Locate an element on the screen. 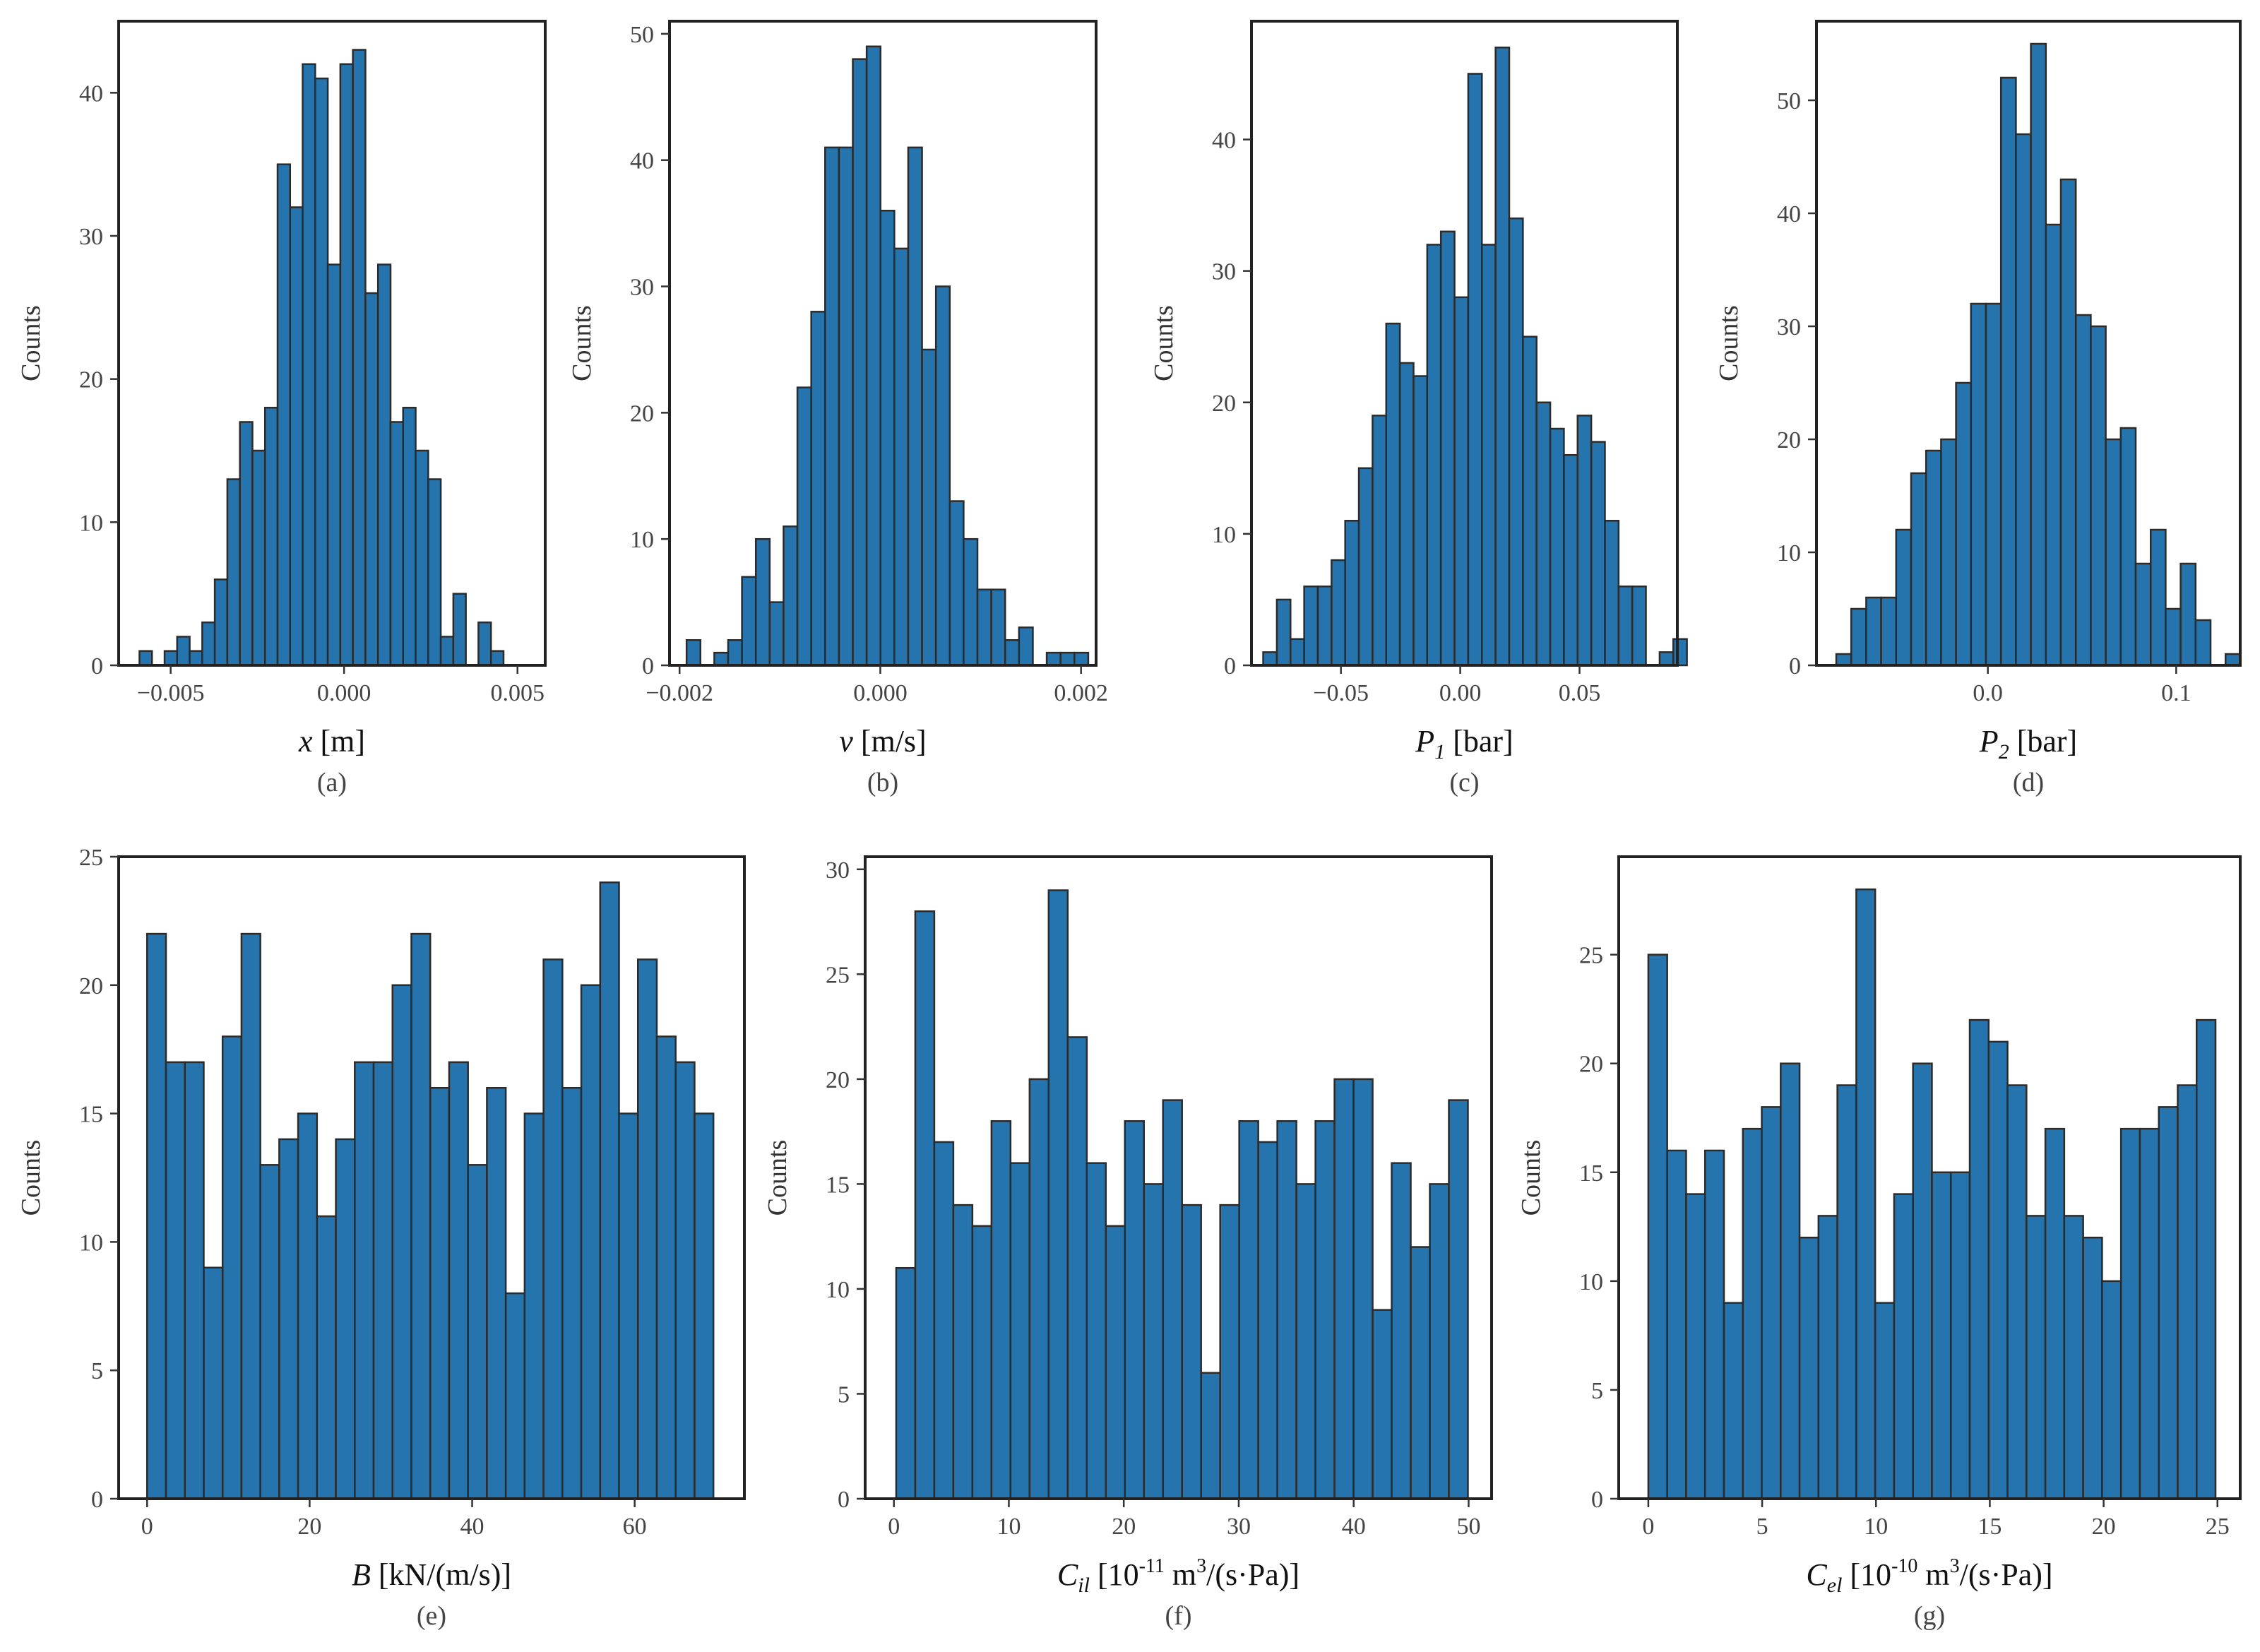 The width and height of the screenshot is (2260, 1652). x-axis-label: P2 [bar] is located at coordinates (2028, 743).